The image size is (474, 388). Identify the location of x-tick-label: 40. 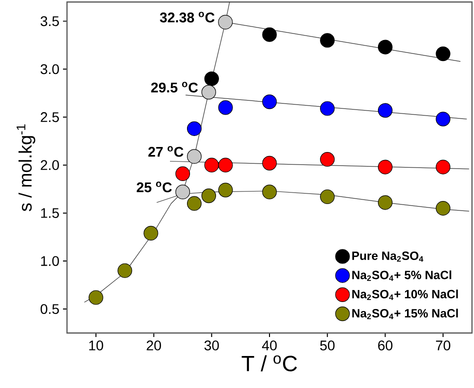
(269, 345).